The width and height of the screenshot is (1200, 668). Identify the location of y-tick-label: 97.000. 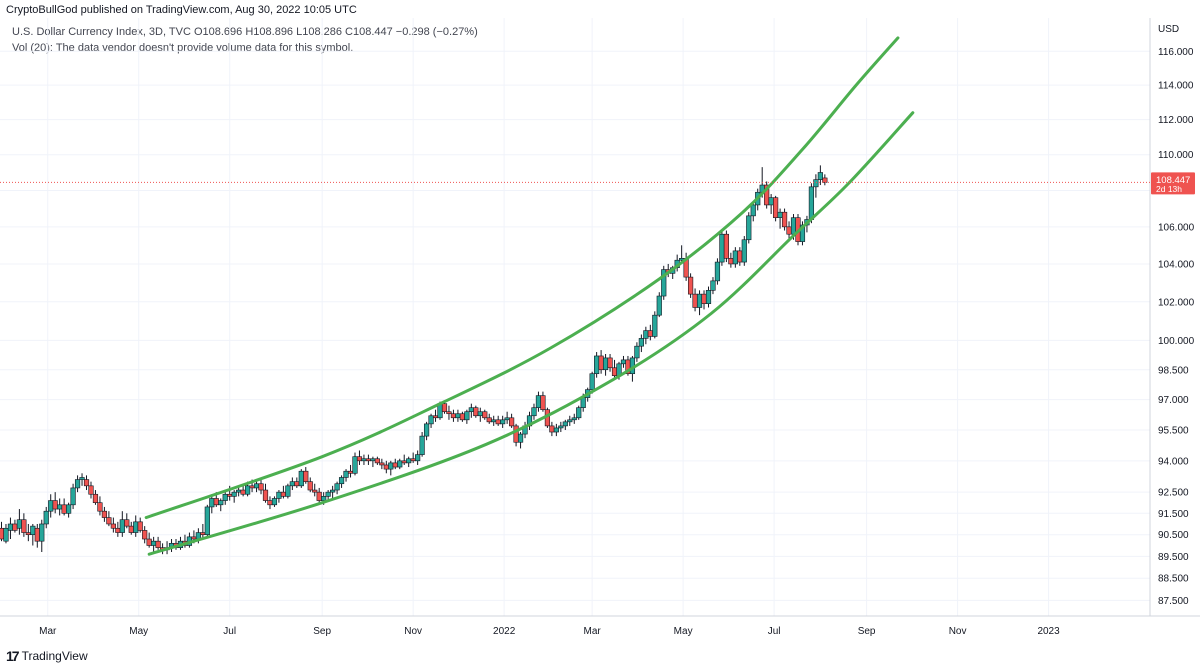
(1173, 400).